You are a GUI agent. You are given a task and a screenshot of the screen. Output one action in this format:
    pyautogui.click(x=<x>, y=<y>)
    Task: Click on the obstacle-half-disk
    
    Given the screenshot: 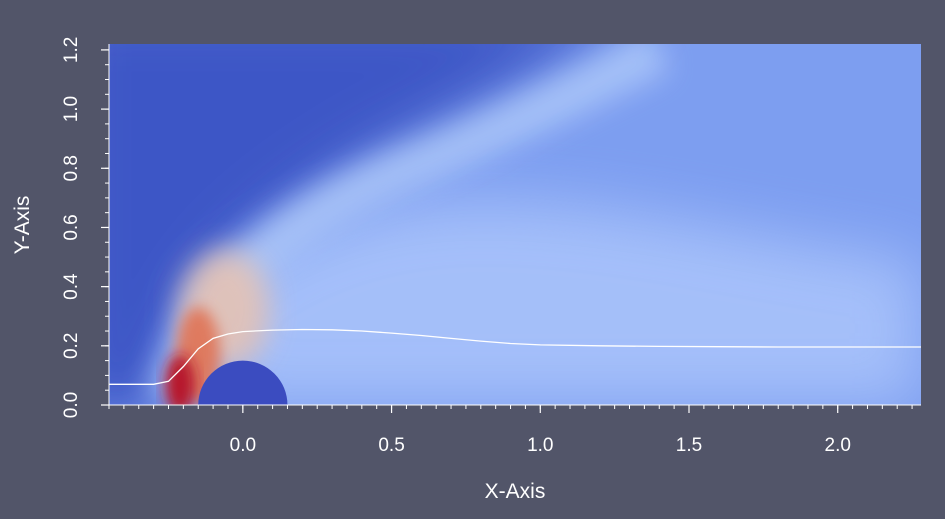 What is the action you would take?
    pyautogui.click(x=243, y=382)
    